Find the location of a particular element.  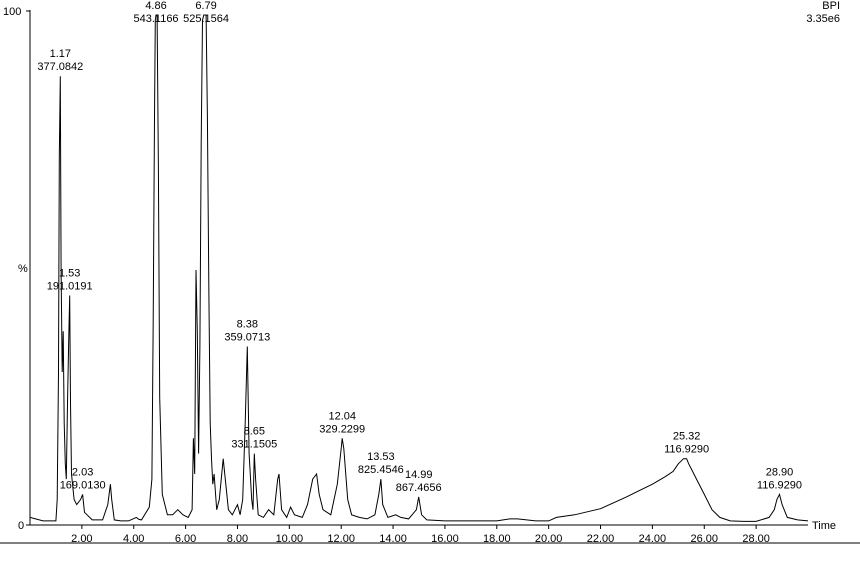

peak-mz-label: 359.0713 is located at coordinates (247, 338).